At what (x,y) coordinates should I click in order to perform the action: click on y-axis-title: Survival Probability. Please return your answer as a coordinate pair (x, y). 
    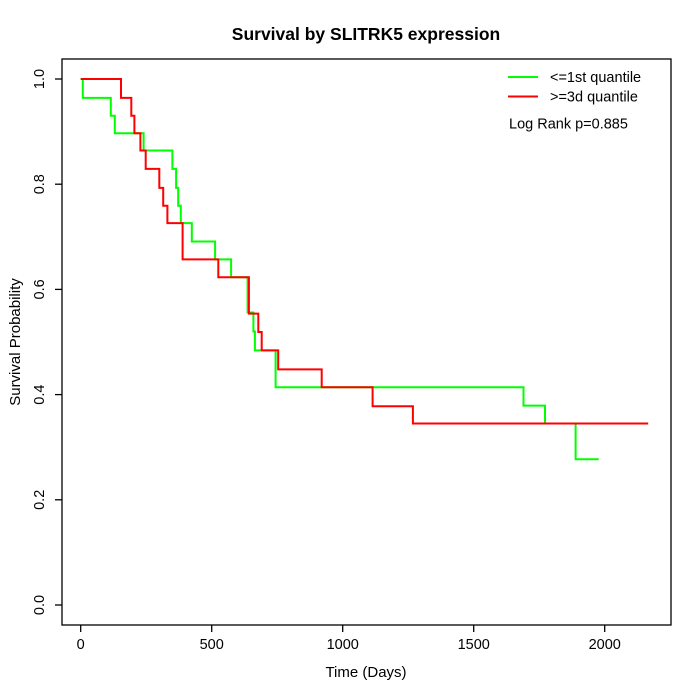
    Looking at the image, I should click on (15, 342).